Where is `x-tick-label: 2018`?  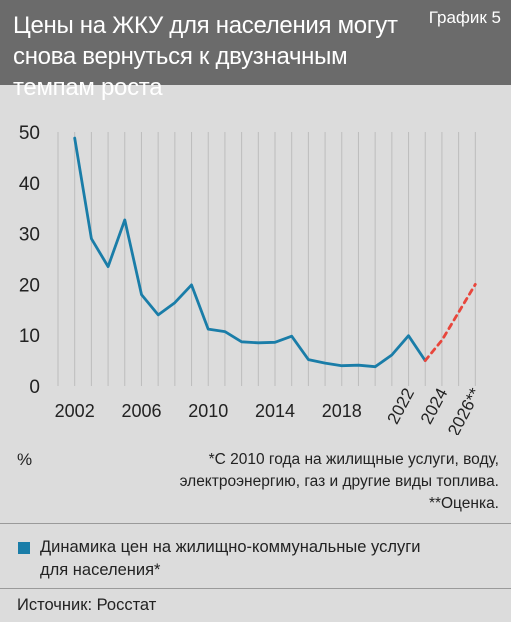 x-tick-label: 2018 is located at coordinates (342, 411).